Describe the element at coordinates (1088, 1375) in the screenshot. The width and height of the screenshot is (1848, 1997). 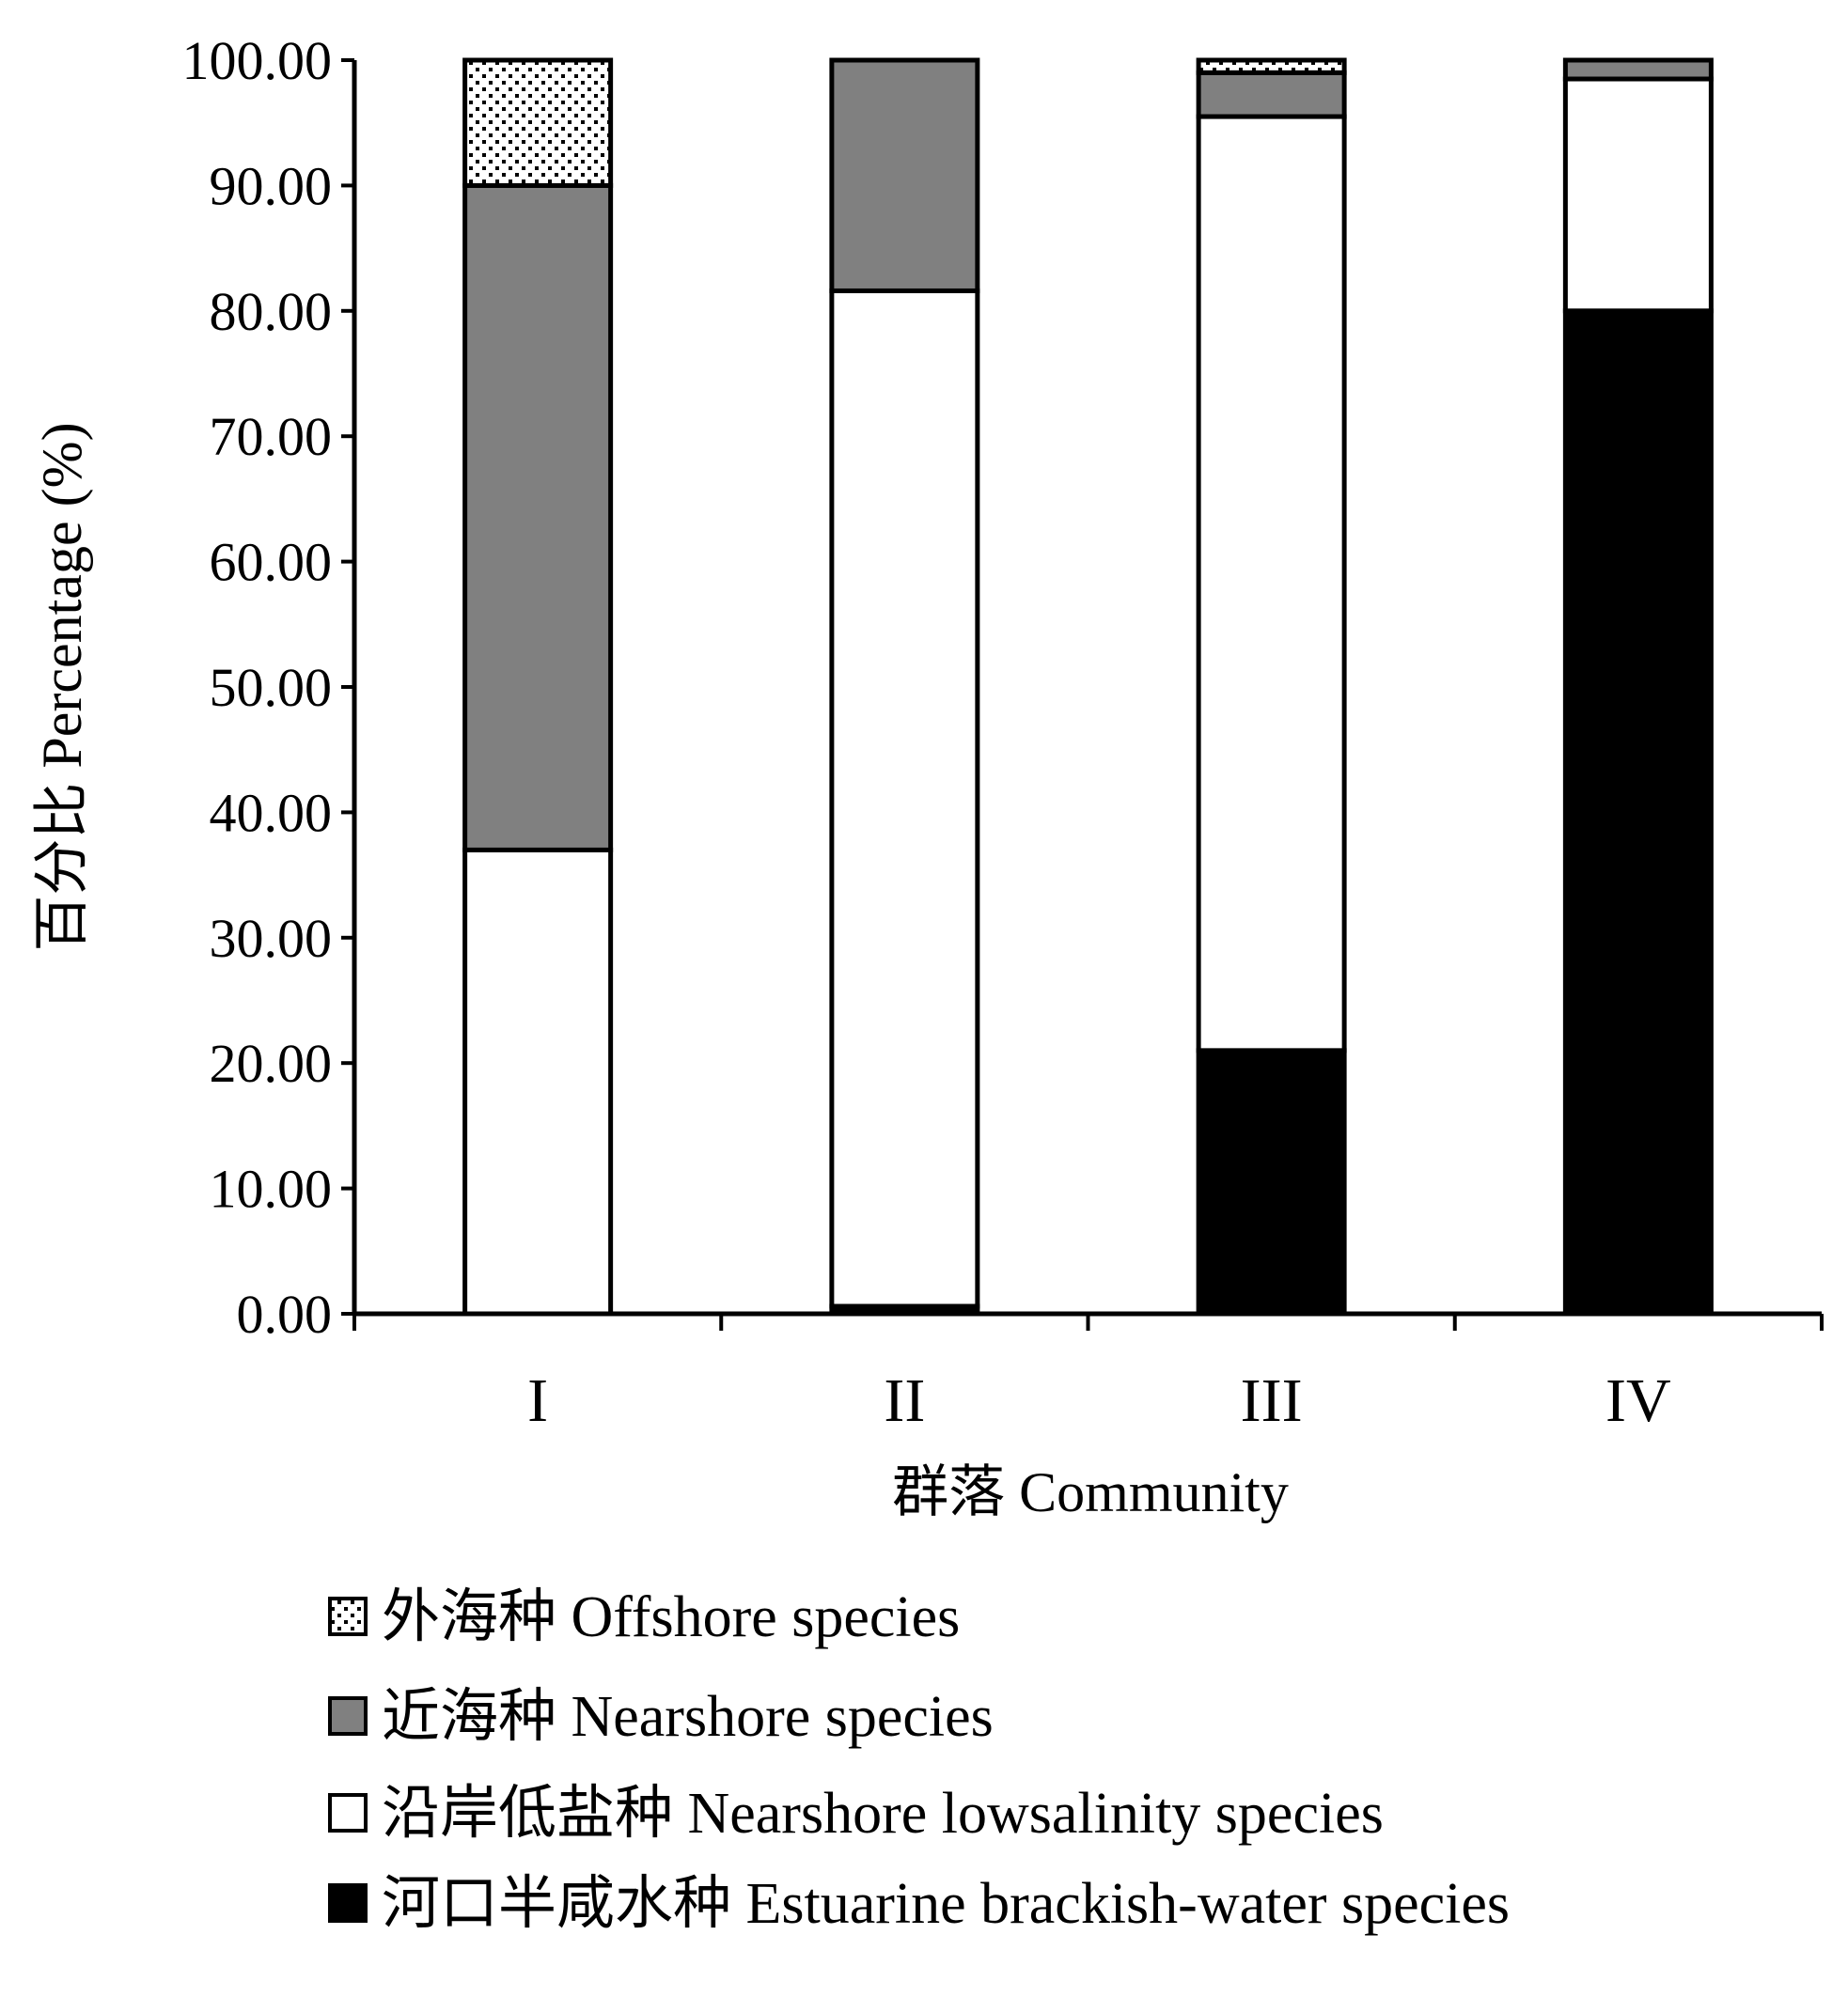
I see `x-ticks: I II III IV` at that location.